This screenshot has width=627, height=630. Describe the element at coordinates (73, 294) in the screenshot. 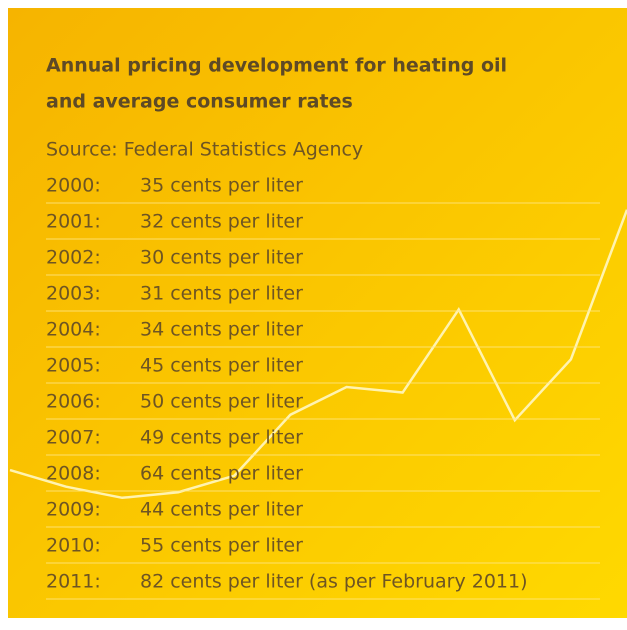

I see `year-label: 2003:` at that location.